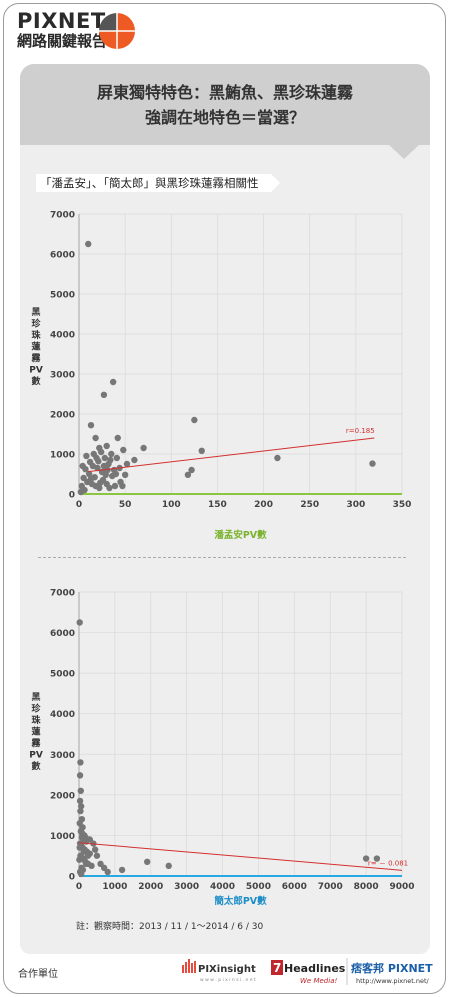 This screenshot has height=997, width=451. Describe the element at coordinates (402, 505) in the screenshot. I see `x-tick-label: 350` at that location.